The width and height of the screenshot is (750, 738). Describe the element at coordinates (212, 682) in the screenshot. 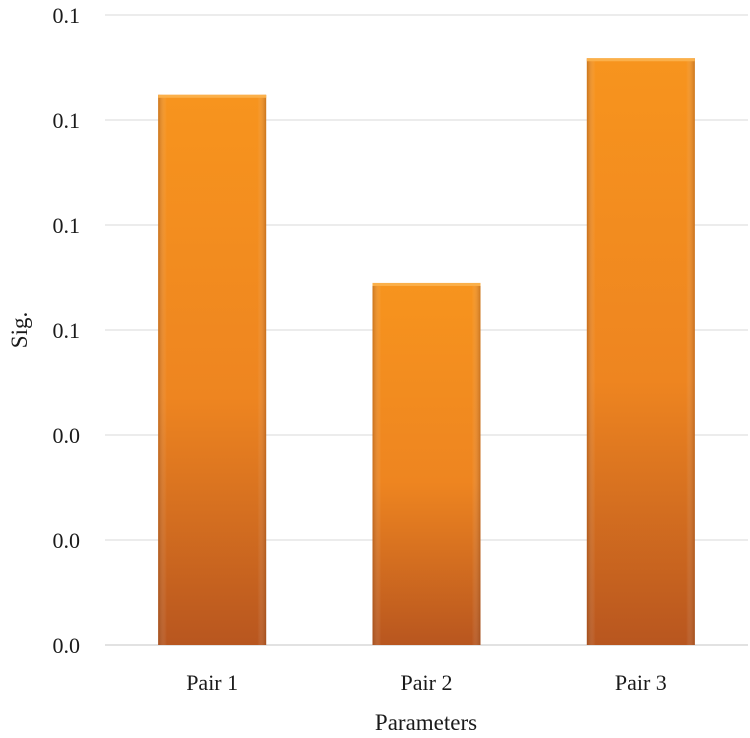

I see `x-tick-label: Pair 1` at that location.